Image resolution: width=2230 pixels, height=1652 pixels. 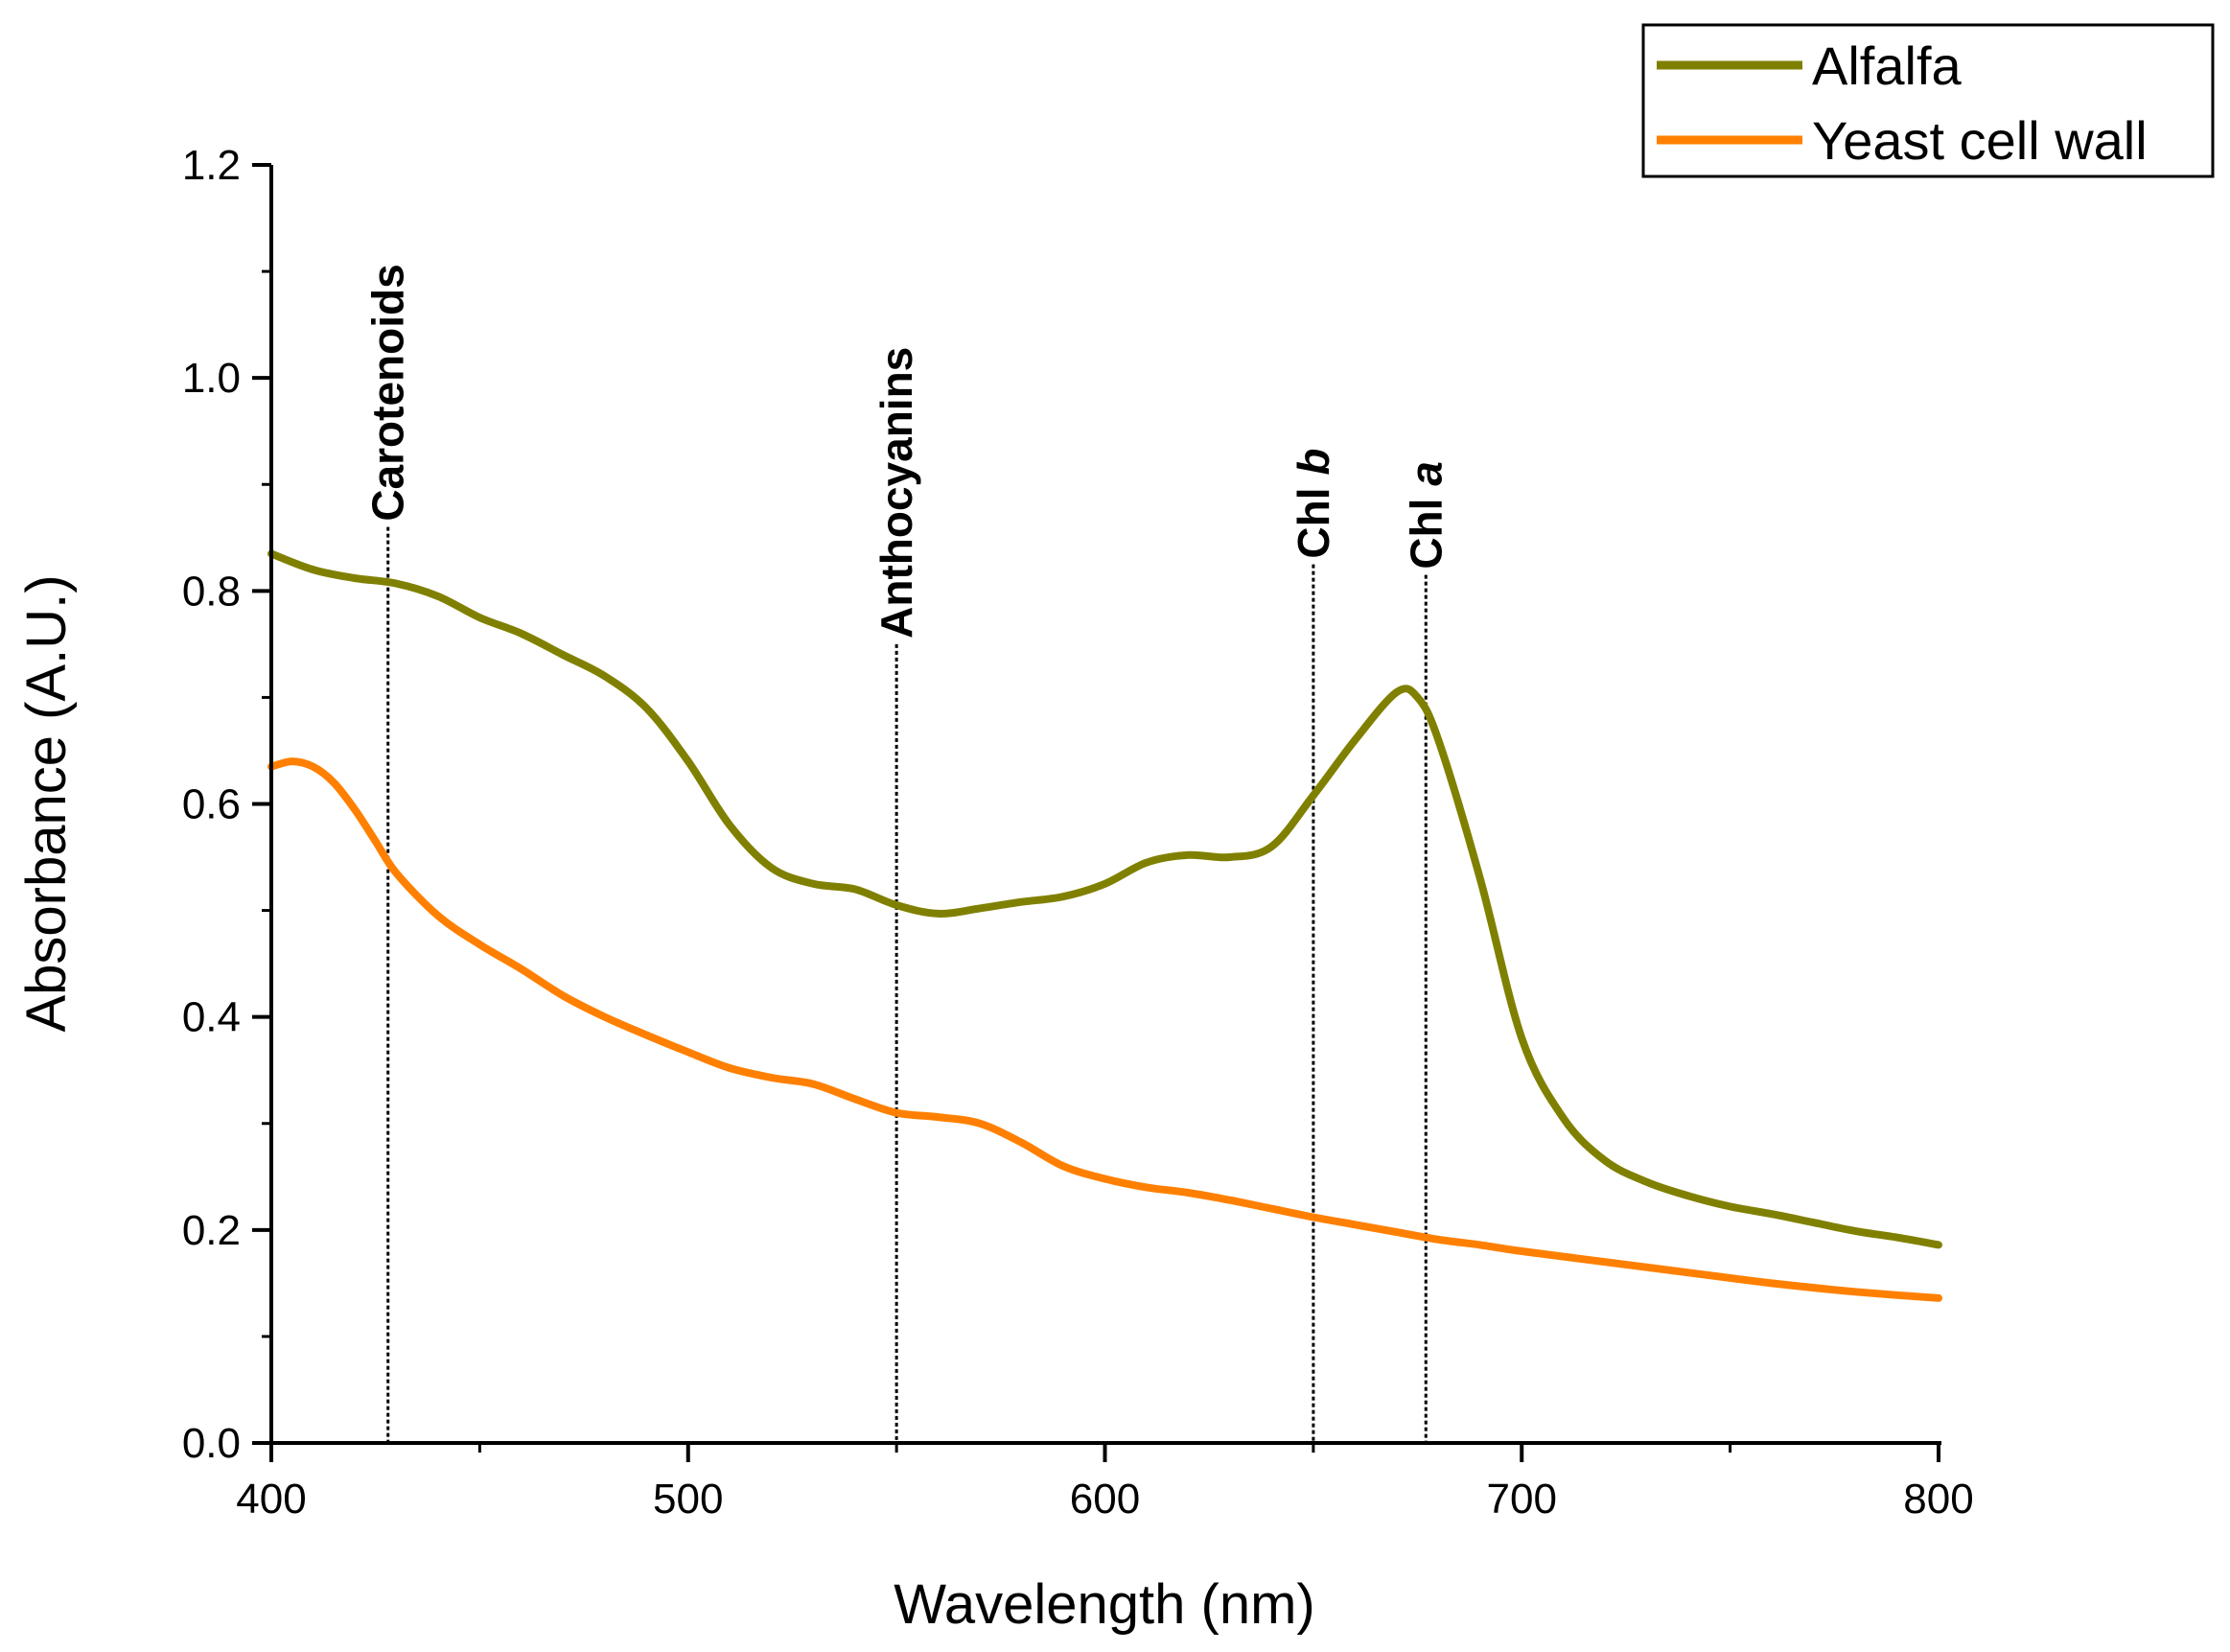 I want to click on x-axis-title: Wavelength (nm), so click(x=1104, y=1604).